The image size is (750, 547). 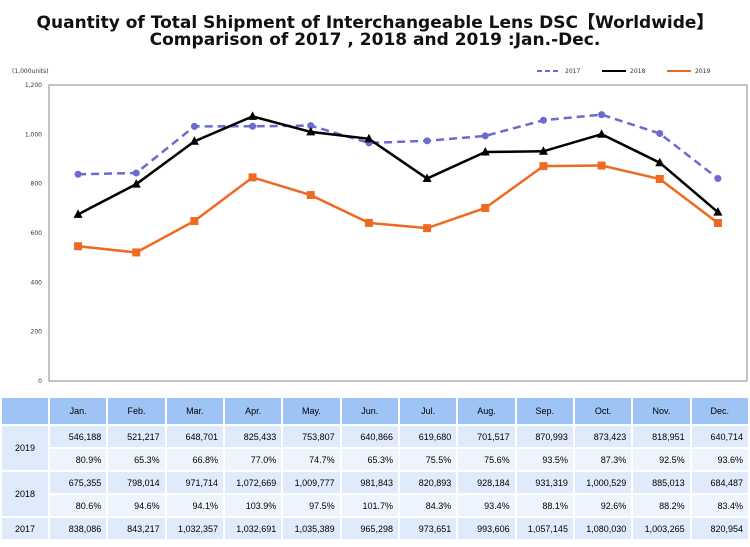 What do you see at coordinates (702, 71) in the screenshot?
I see `legend-label: 2019` at bounding box center [702, 71].